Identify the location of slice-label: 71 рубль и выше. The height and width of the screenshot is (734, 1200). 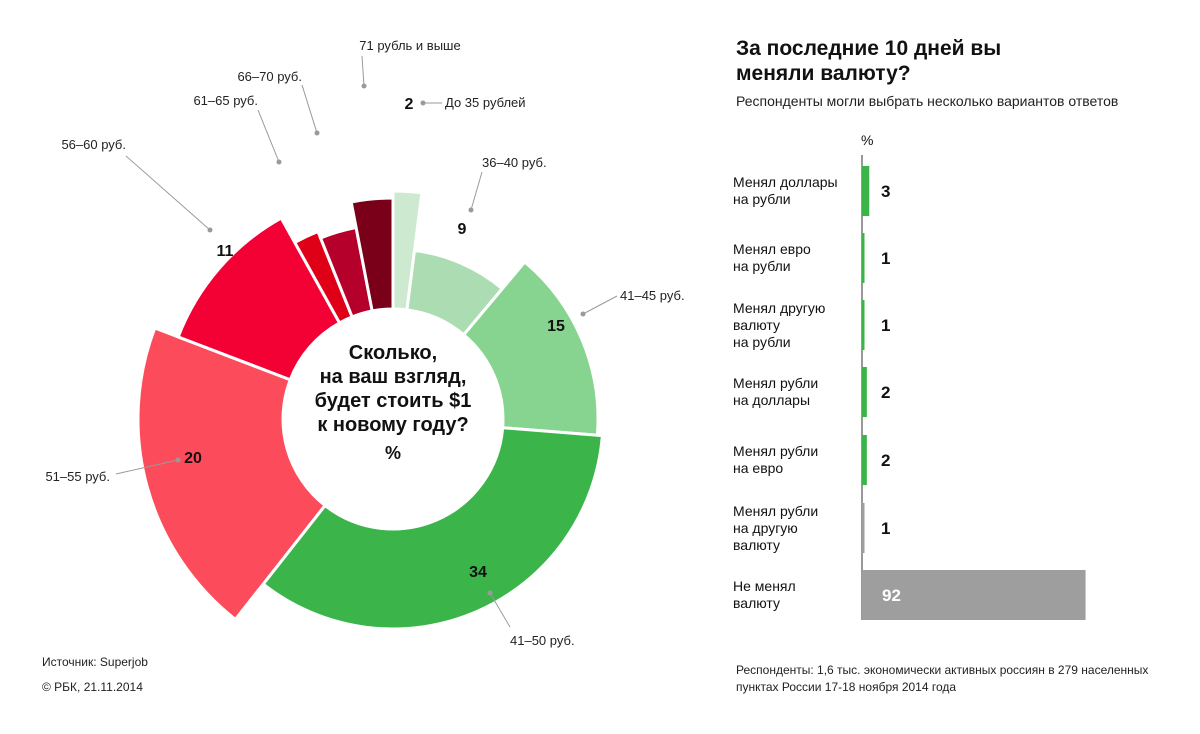
(409, 45).